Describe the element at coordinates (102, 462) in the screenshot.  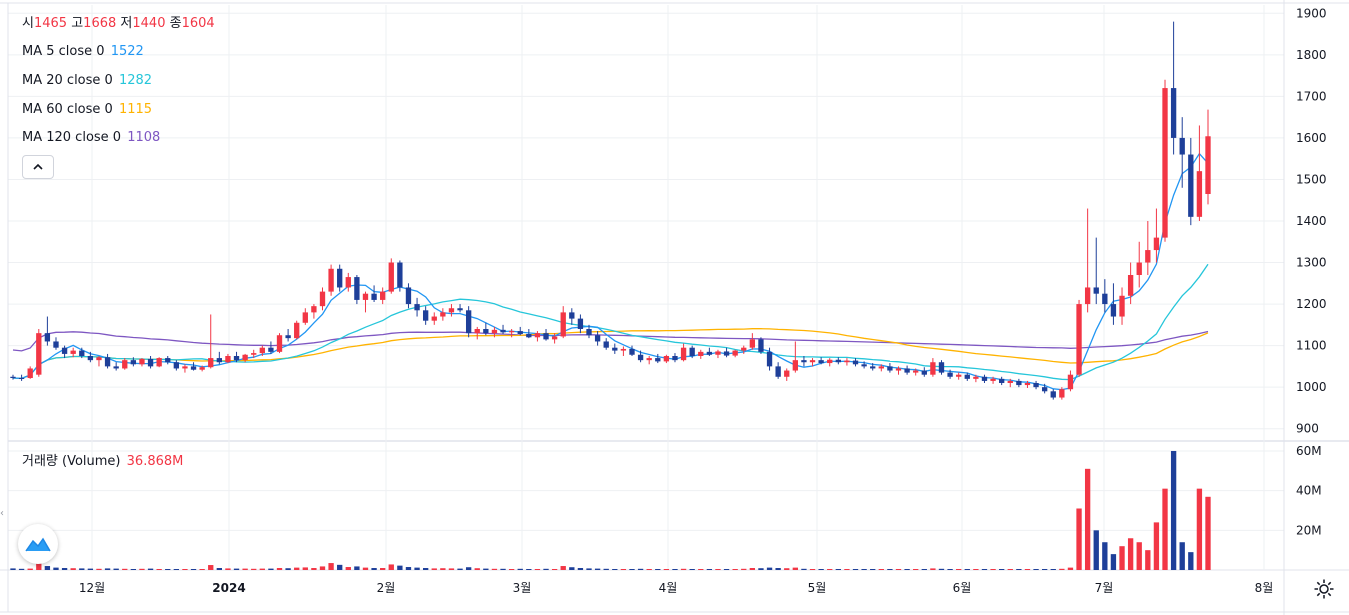
I see `volume-legend: 거래량 (Volume) 36.868M` at that location.